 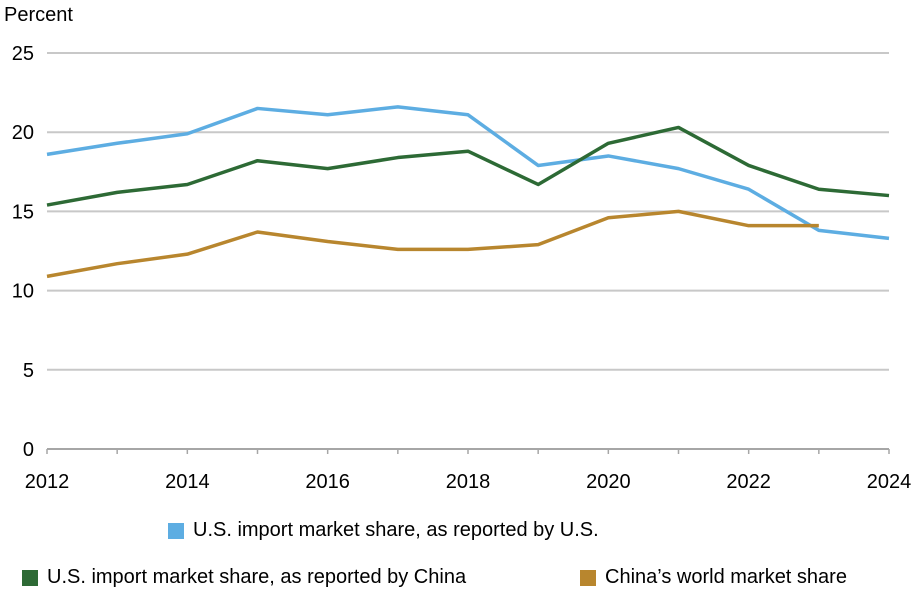 What do you see at coordinates (187, 482) in the screenshot?
I see `x-tick-label: 2014` at bounding box center [187, 482].